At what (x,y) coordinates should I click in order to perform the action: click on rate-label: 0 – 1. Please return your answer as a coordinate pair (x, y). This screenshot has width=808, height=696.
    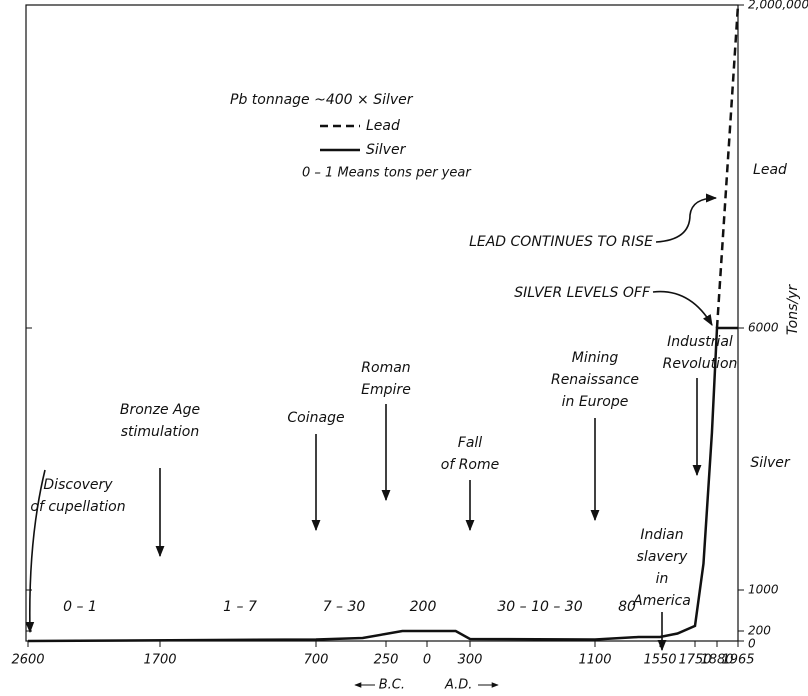
    Looking at the image, I should click on (80, 607).